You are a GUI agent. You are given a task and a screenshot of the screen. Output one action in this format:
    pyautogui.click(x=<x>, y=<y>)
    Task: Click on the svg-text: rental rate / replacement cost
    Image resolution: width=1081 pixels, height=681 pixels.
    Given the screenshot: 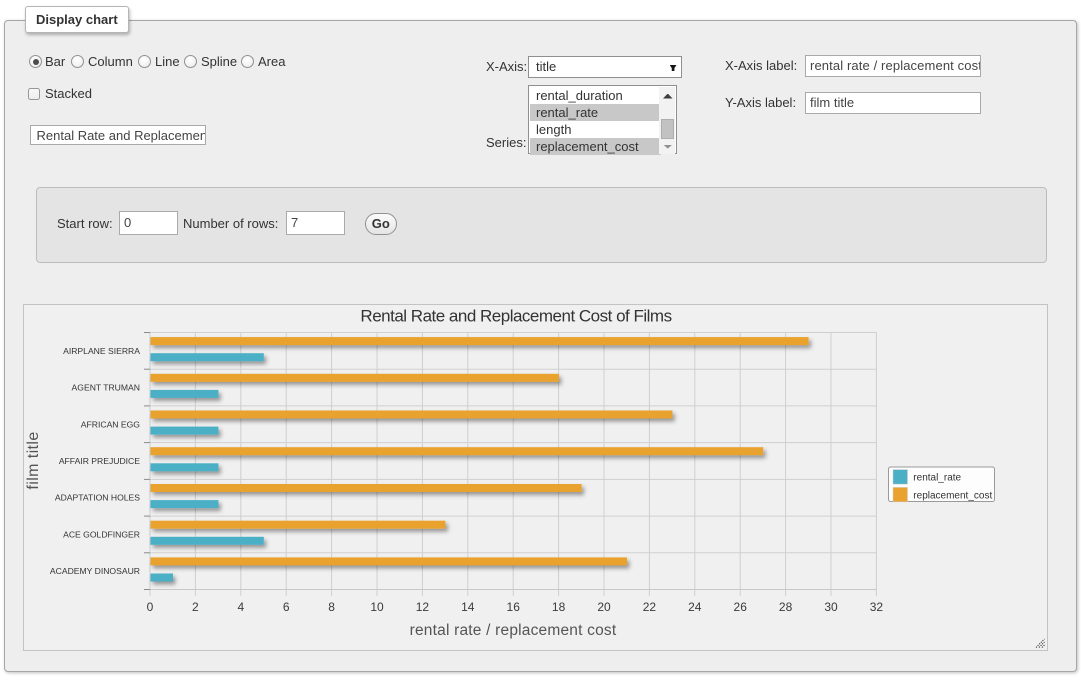 What is the action you would take?
    pyautogui.click(x=513, y=630)
    